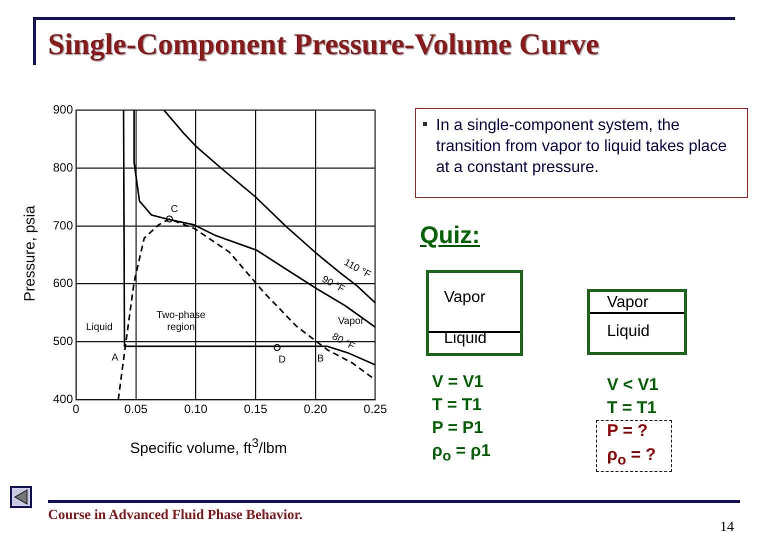  Describe the element at coordinates (727, 528) in the screenshot. I see `text: 14` at that location.